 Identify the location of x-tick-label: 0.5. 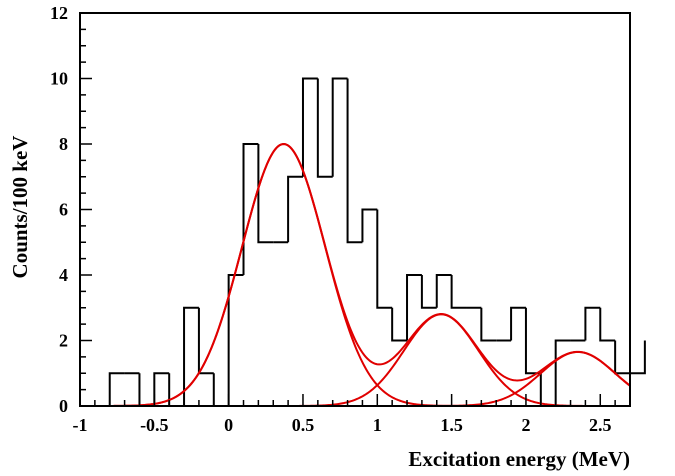
(303, 425).